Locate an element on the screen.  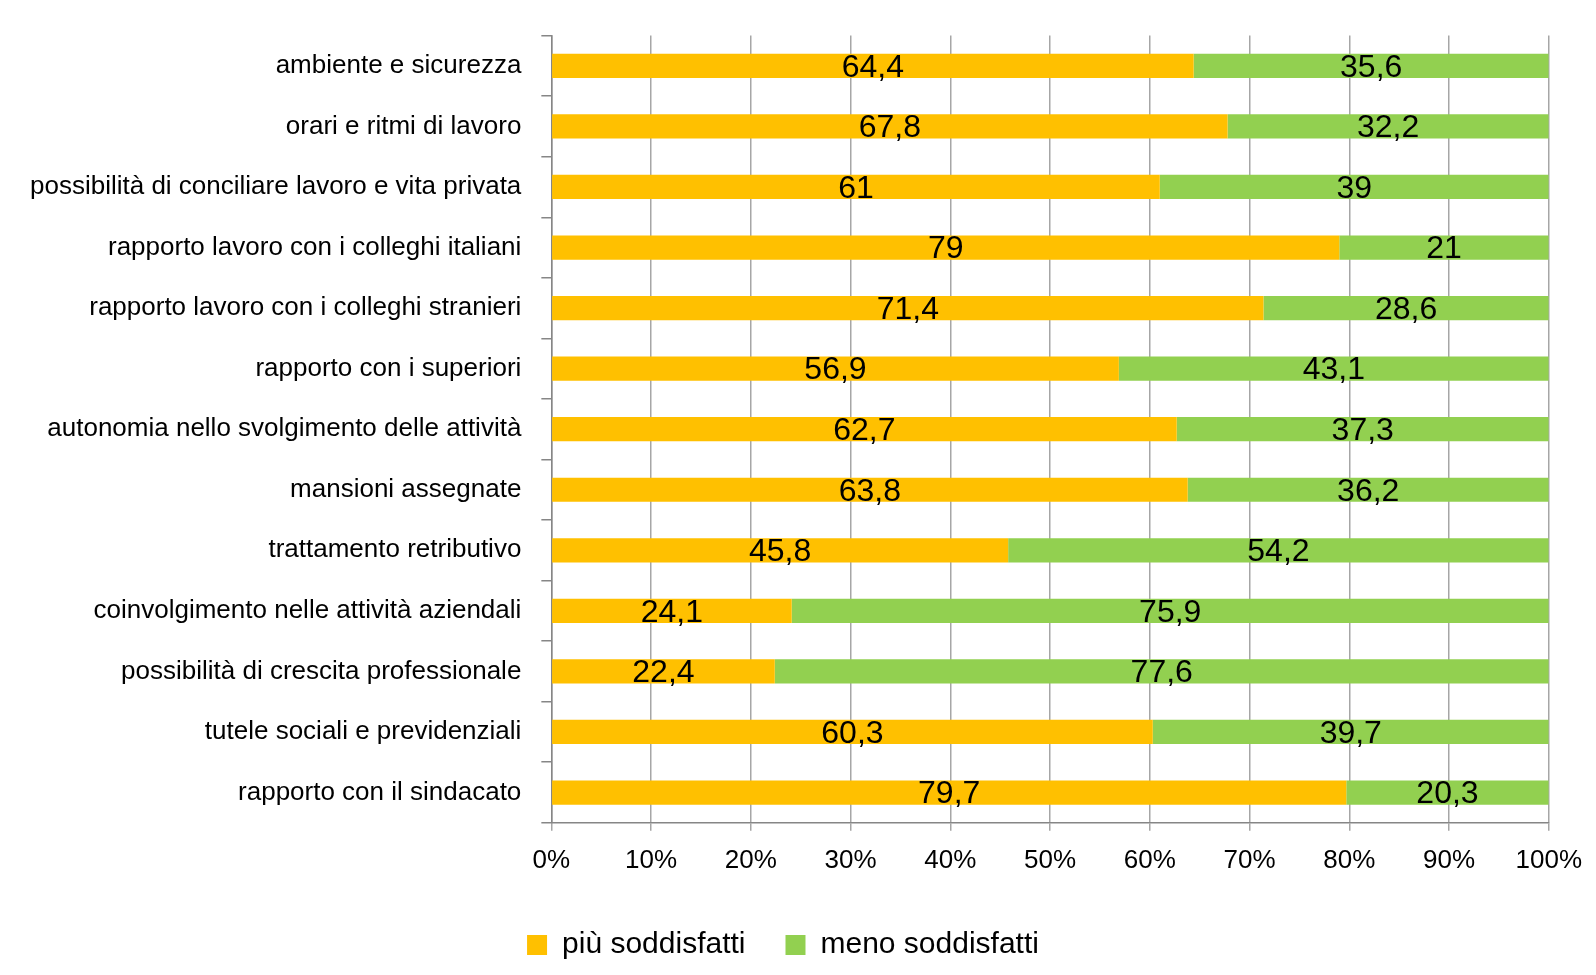
data-label: 39 is located at coordinates (1354, 186).